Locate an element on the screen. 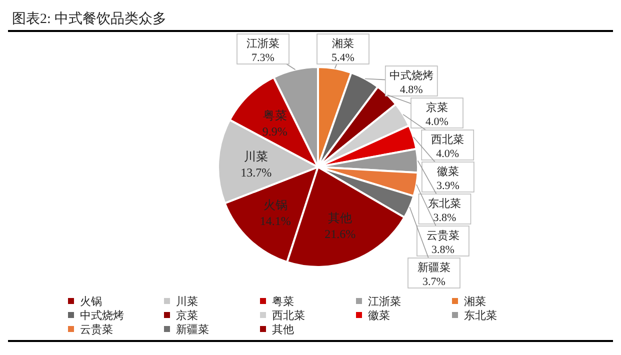 This screenshot has height=355, width=621. data-label: 4.8% is located at coordinates (411, 90).